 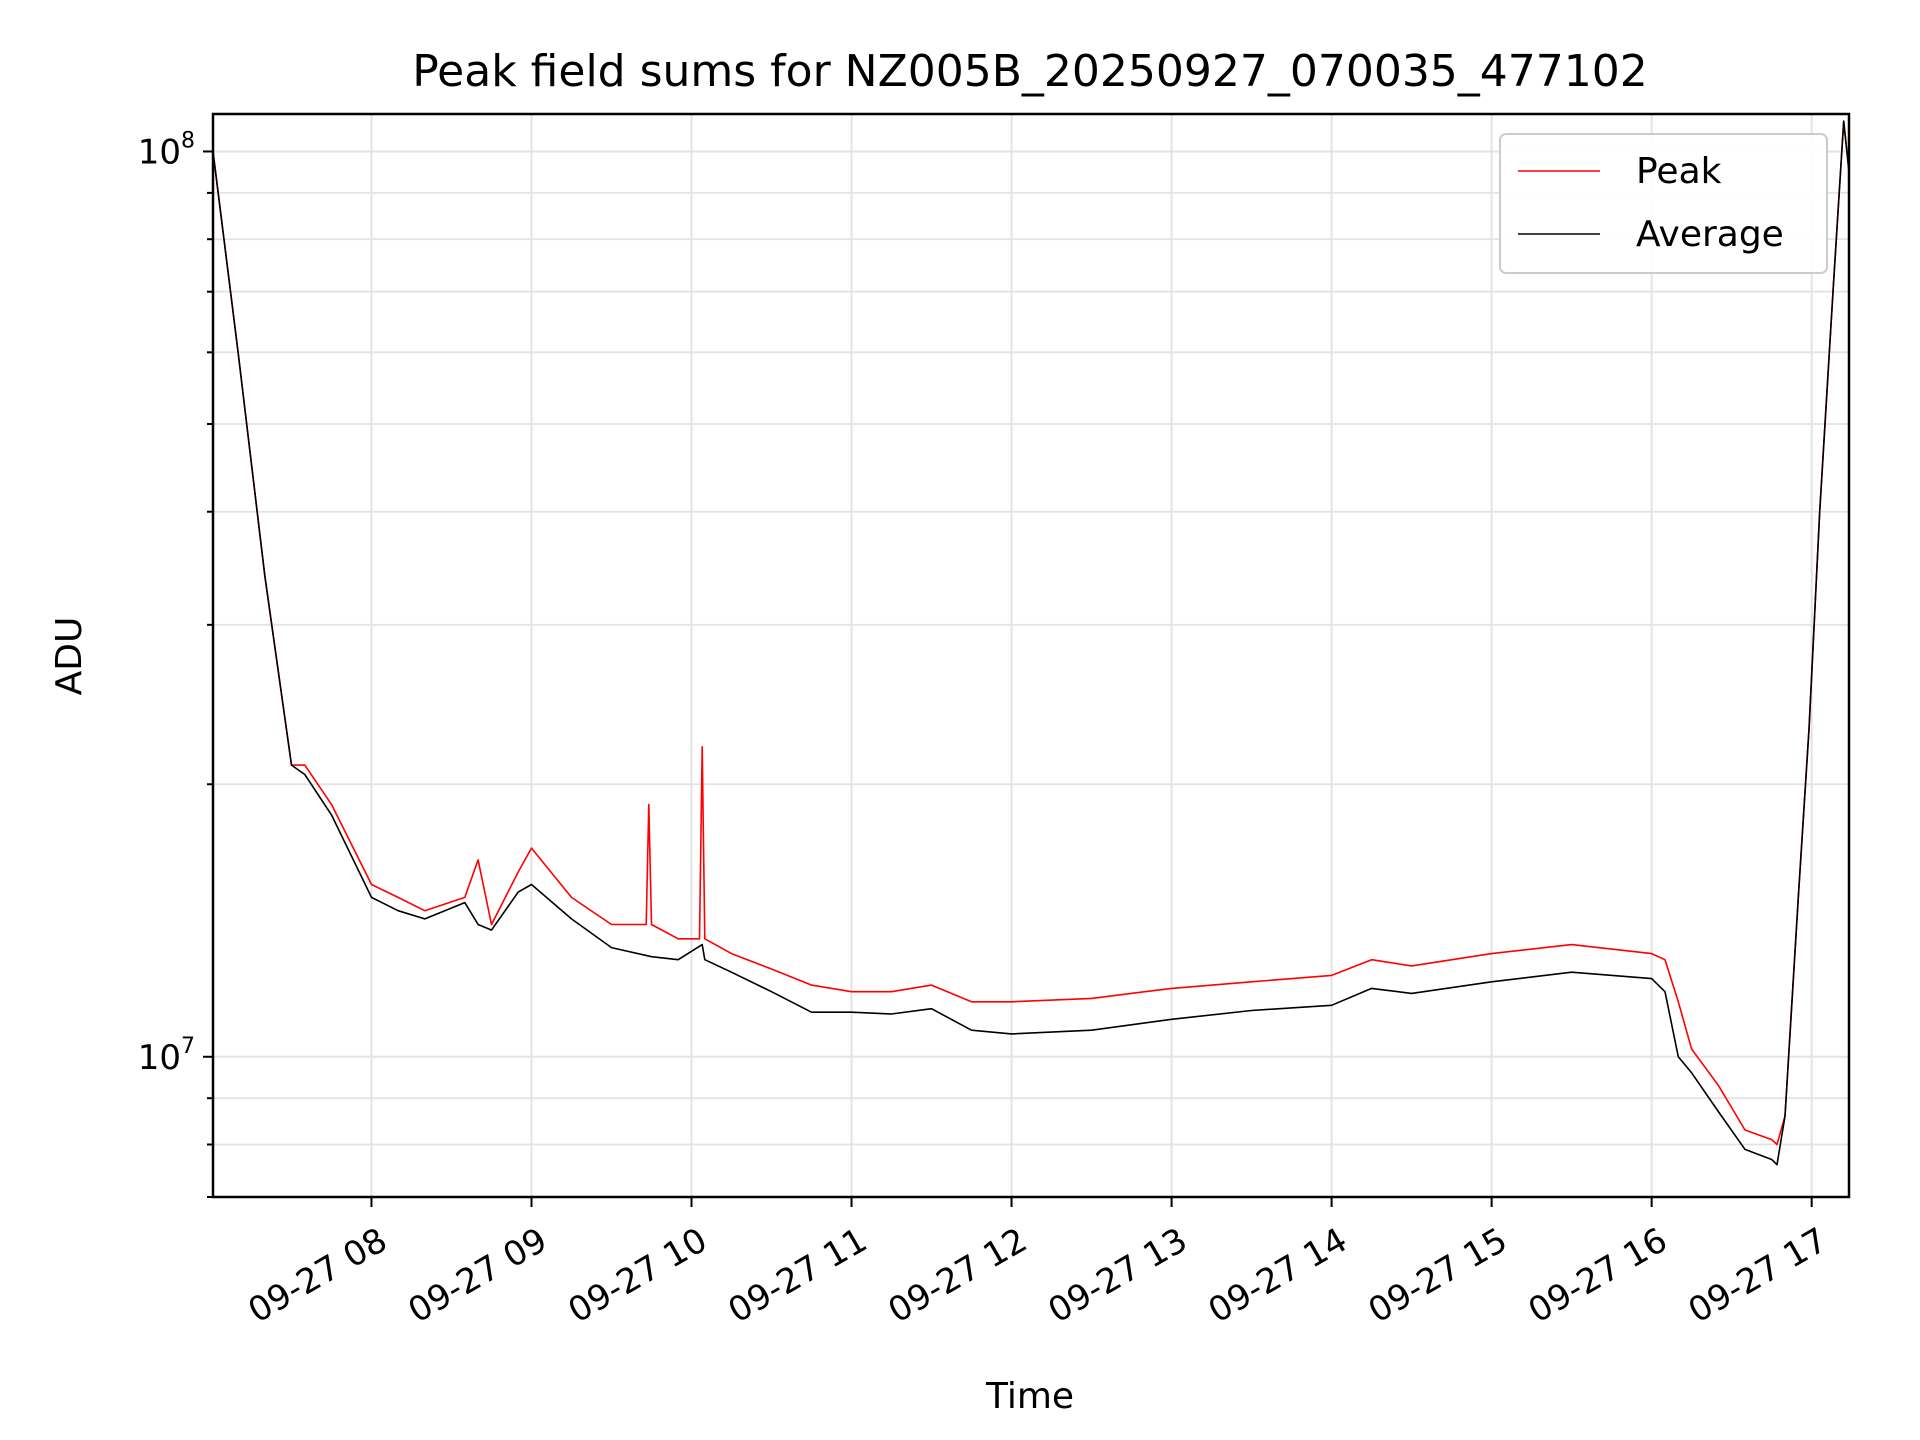 I want to click on y-tick-label: 10⁸, so click(x=166, y=150).